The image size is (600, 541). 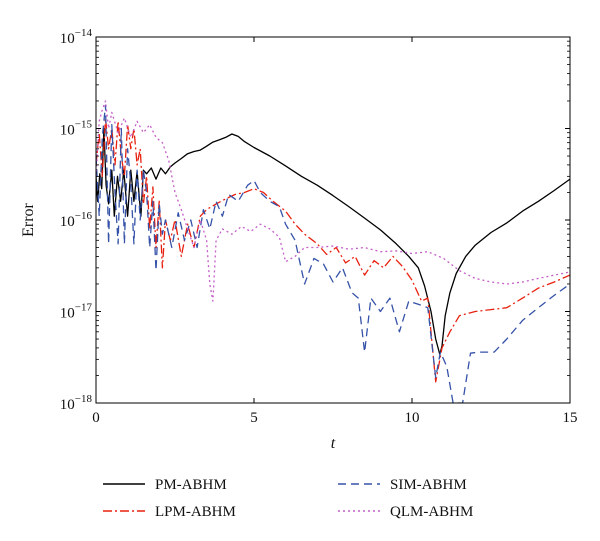 What do you see at coordinates (333, 443) in the screenshot?
I see `x-axis-title: t` at bounding box center [333, 443].